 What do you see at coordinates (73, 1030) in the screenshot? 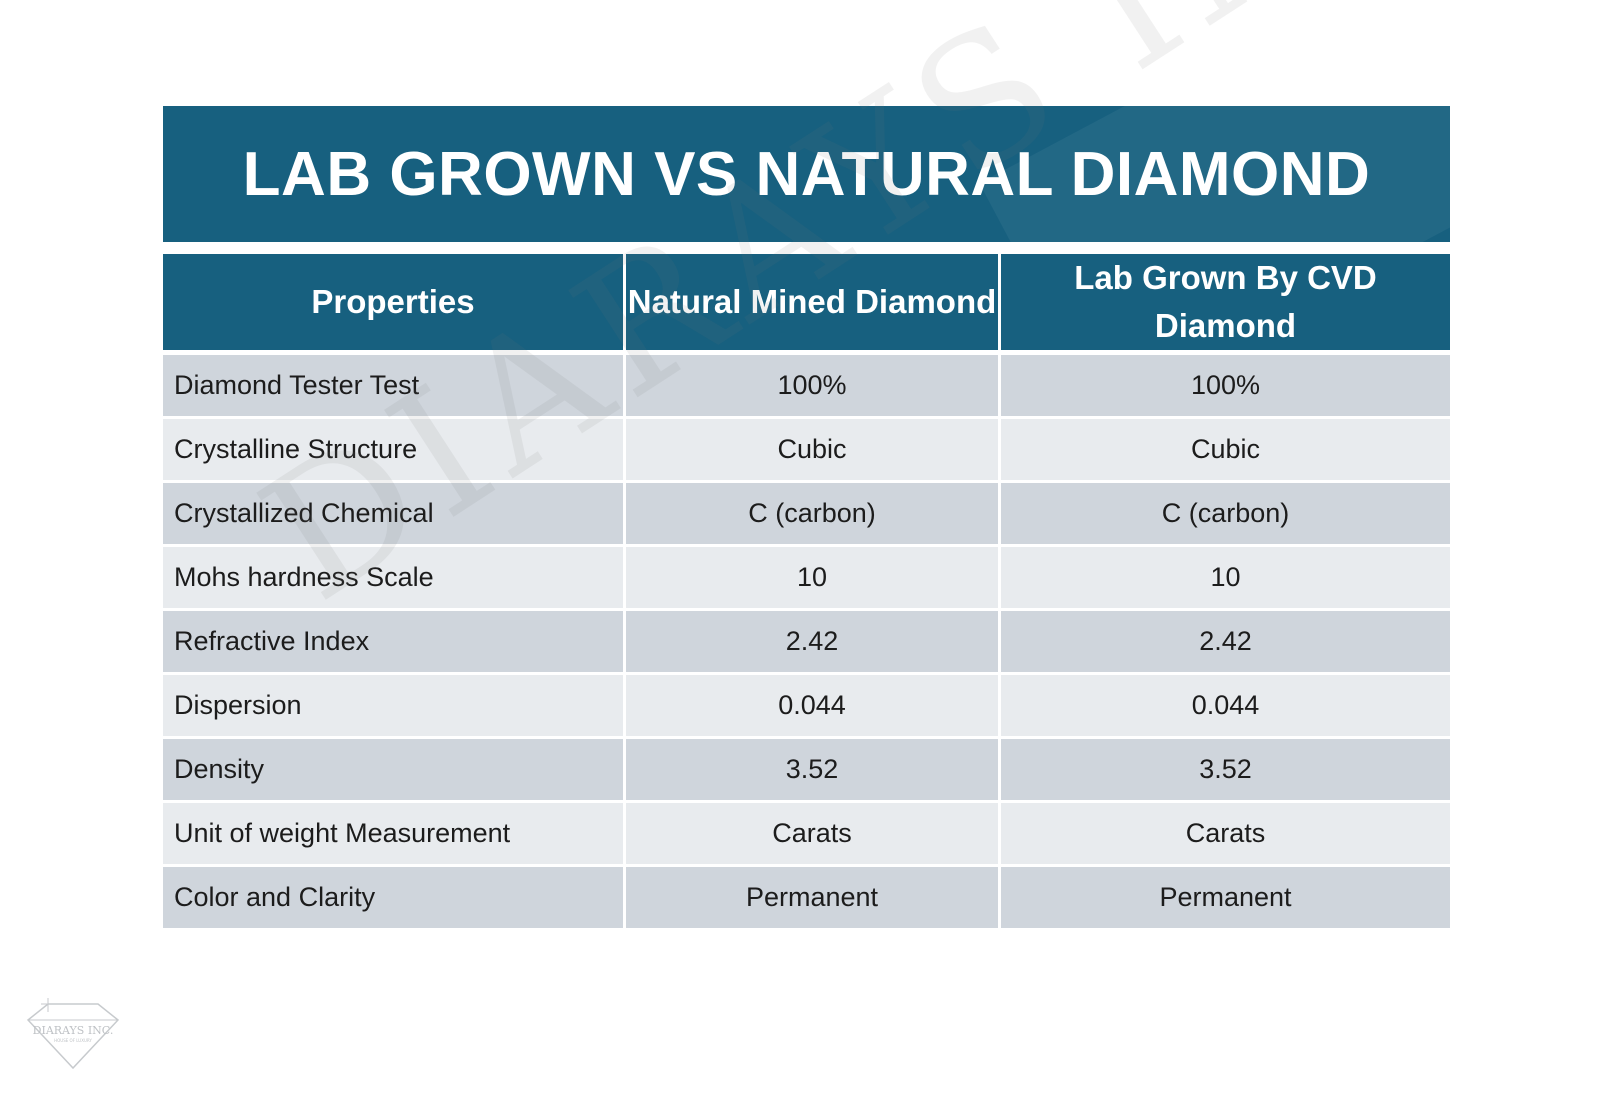
I see `logo-text: DIARAYS INC.` at bounding box center [73, 1030].